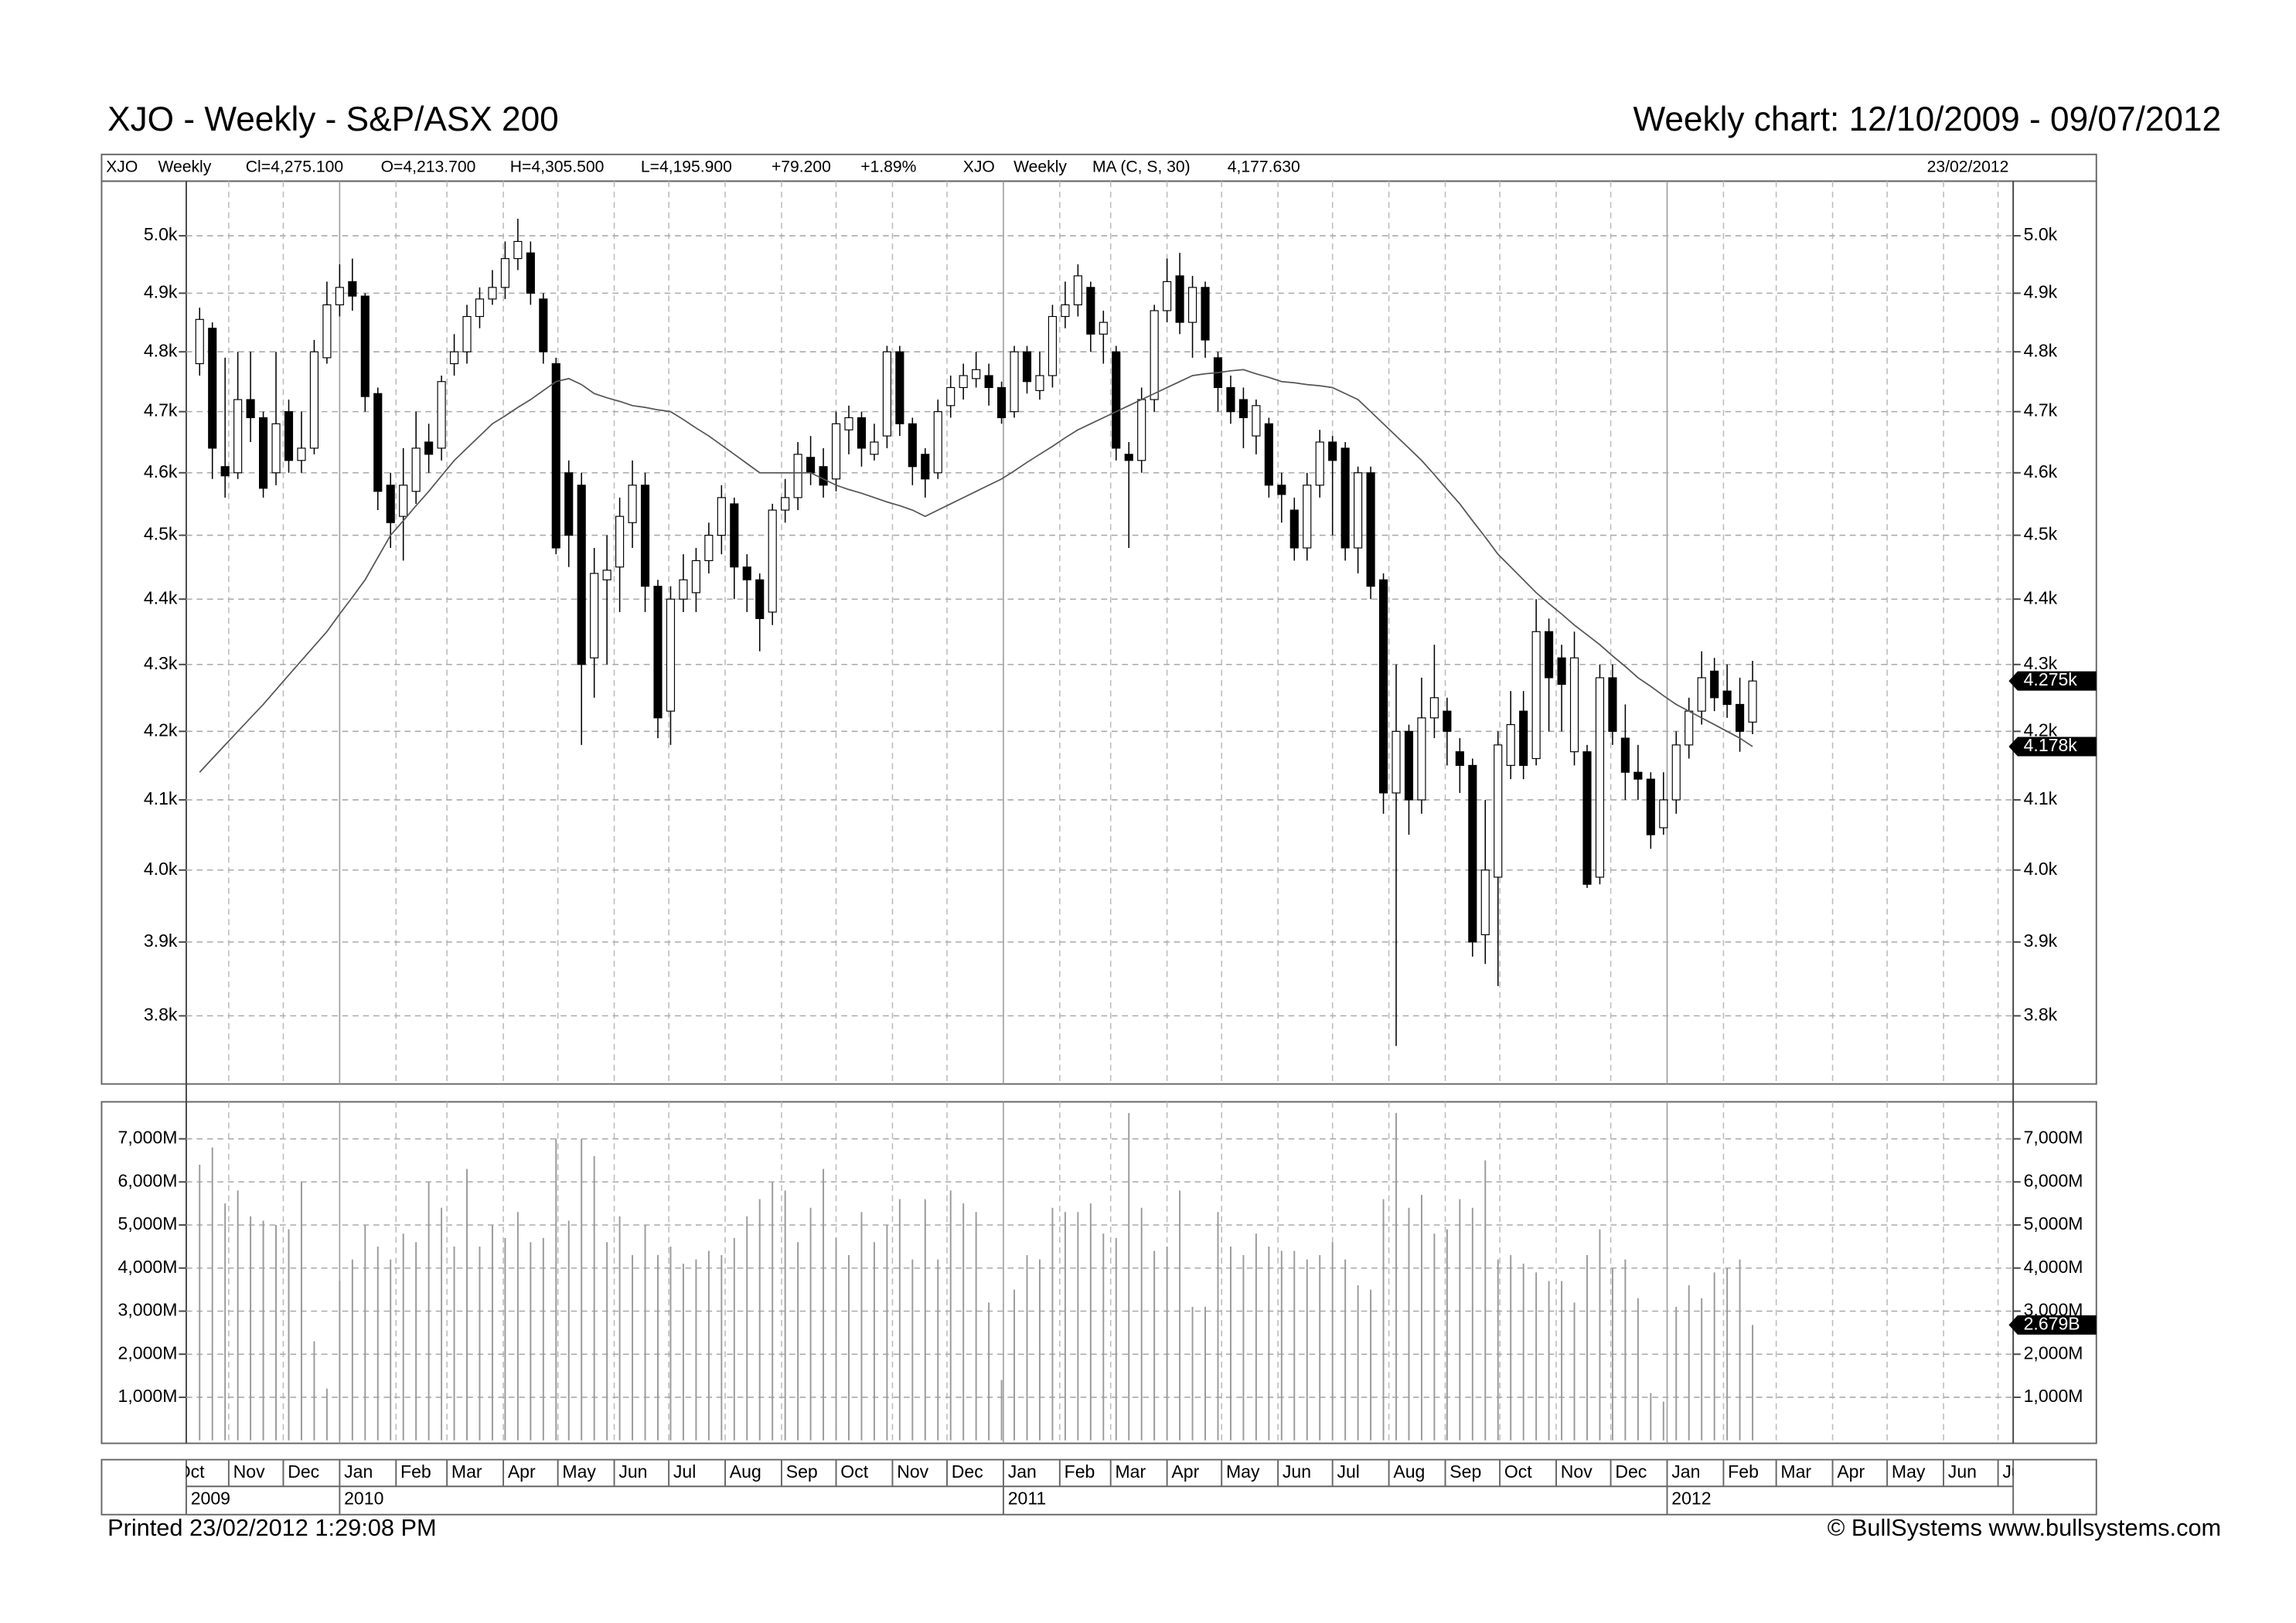 The image size is (2296, 1623). What do you see at coordinates (161, 534) in the screenshot?
I see `y-tick-label: 4.5k` at bounding box center [161, 534].